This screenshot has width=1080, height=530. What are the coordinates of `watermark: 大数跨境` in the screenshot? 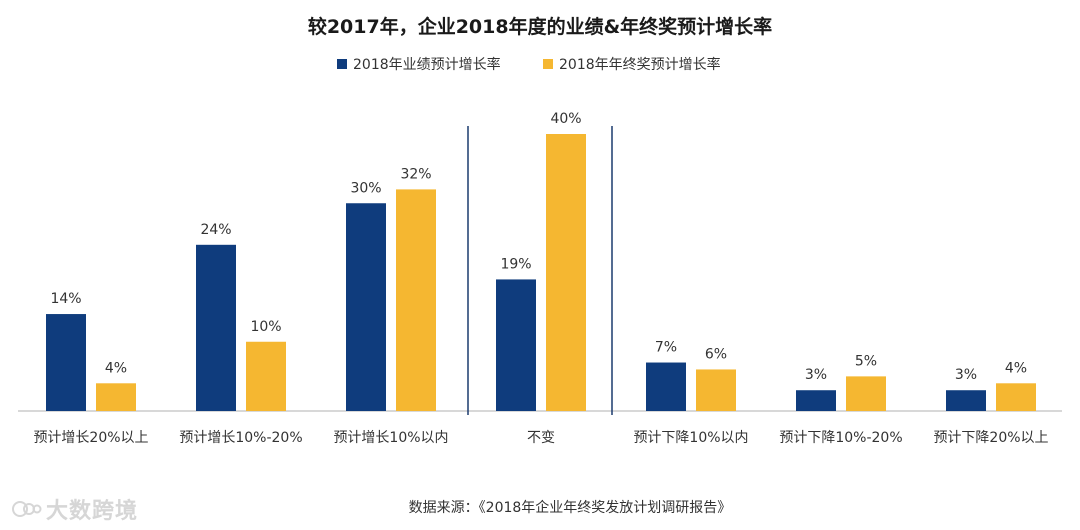 It's located at (75, 509).